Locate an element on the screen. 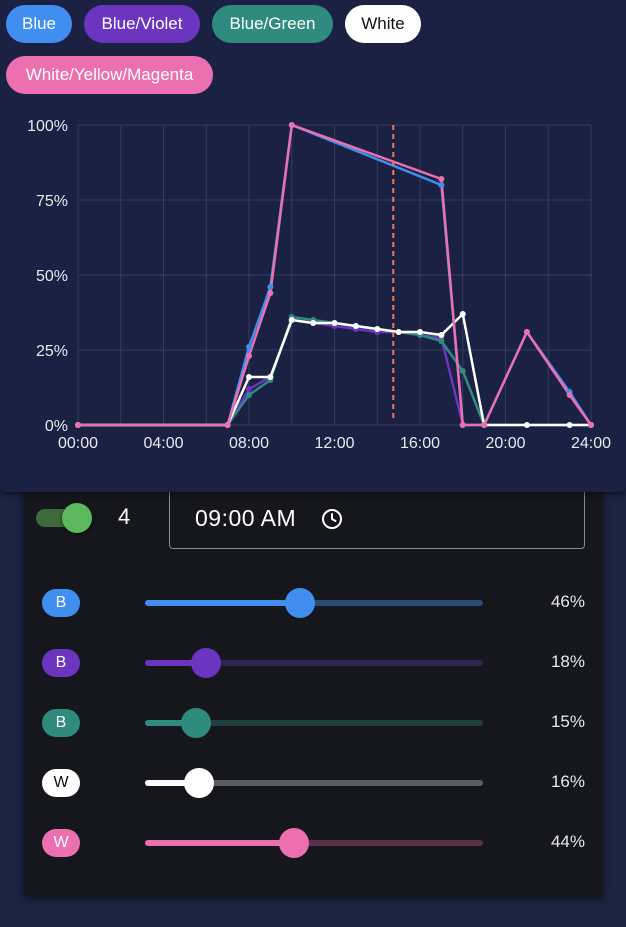  y-tick-label: 25% is located at coordinates (52, 351).